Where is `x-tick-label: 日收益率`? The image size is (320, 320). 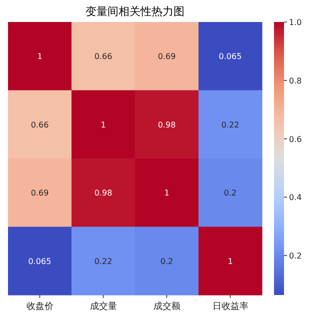
x-tick-label: 日收益率 is located at coordinates (230, 306).